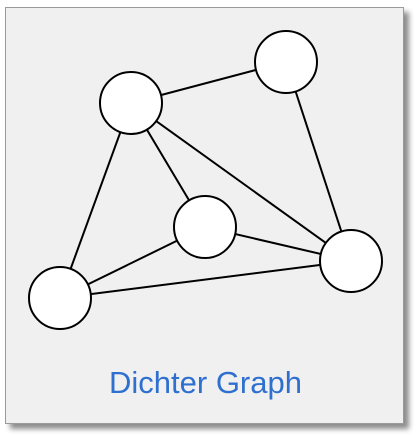  I want to click on edge-n1-n5, so click(318, 161).